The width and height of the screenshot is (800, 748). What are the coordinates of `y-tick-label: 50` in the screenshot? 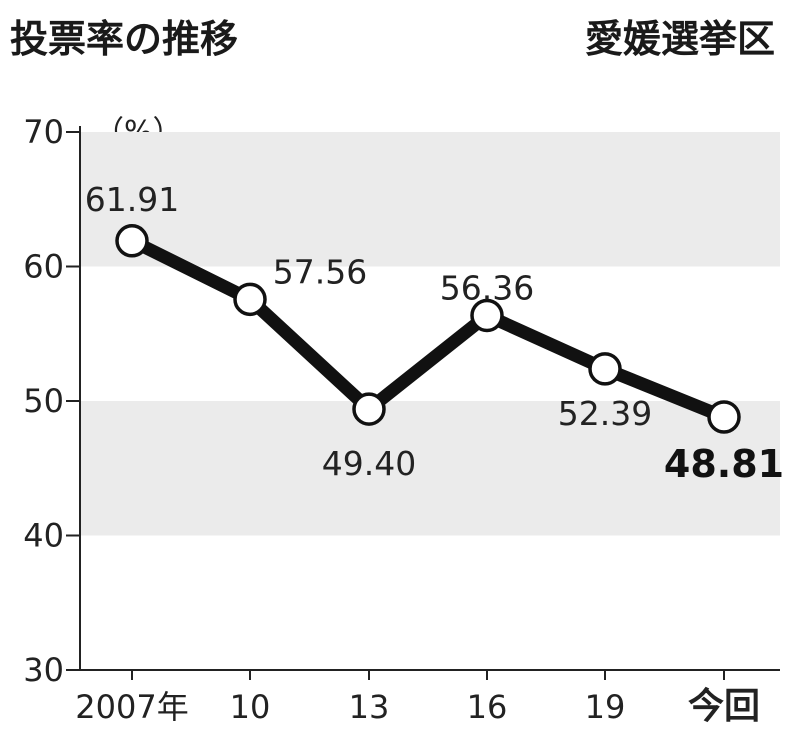 It's located at (43, 401).